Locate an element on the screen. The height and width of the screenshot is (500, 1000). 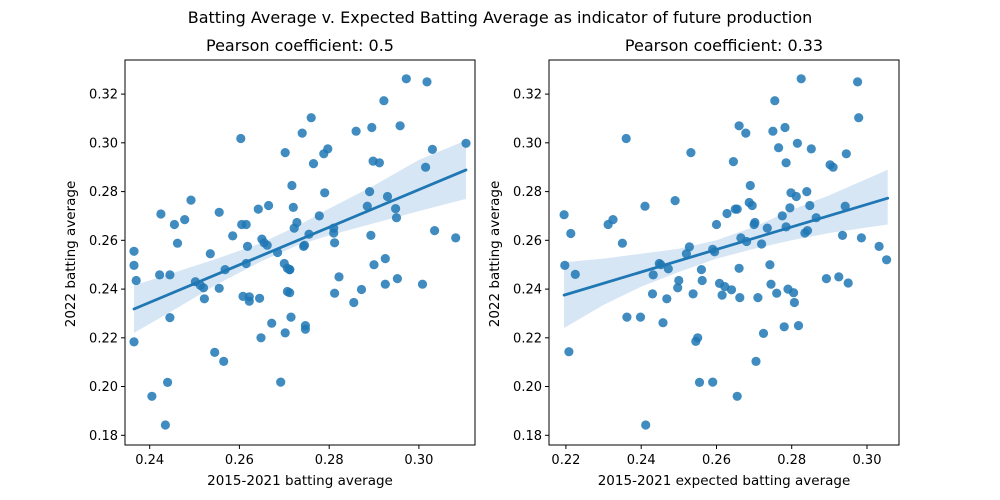
left-x-tick-label: 0.24 is located at coordinates (149, 460).